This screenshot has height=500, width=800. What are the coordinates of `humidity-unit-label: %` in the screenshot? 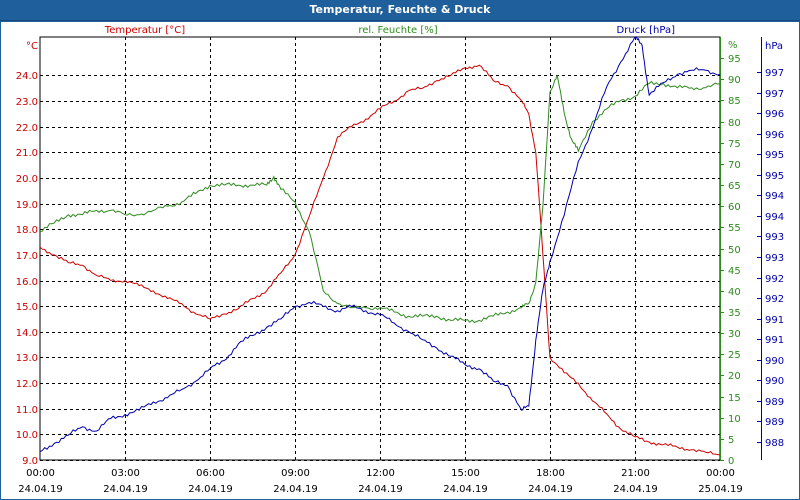 It's located at (733, 45).